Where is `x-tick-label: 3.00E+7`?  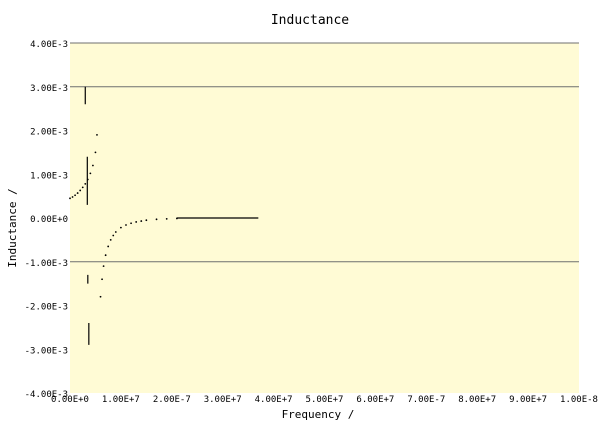
x-tick-label: 3.00E+7 is located at coordinates (223, 400).